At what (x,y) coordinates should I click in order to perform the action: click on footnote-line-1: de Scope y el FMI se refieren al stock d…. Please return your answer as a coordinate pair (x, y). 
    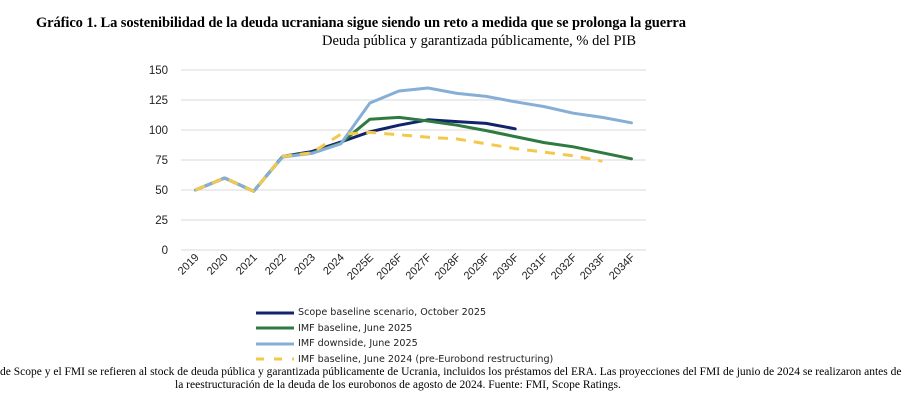
    Looking at the image, I should click on (451, 372).